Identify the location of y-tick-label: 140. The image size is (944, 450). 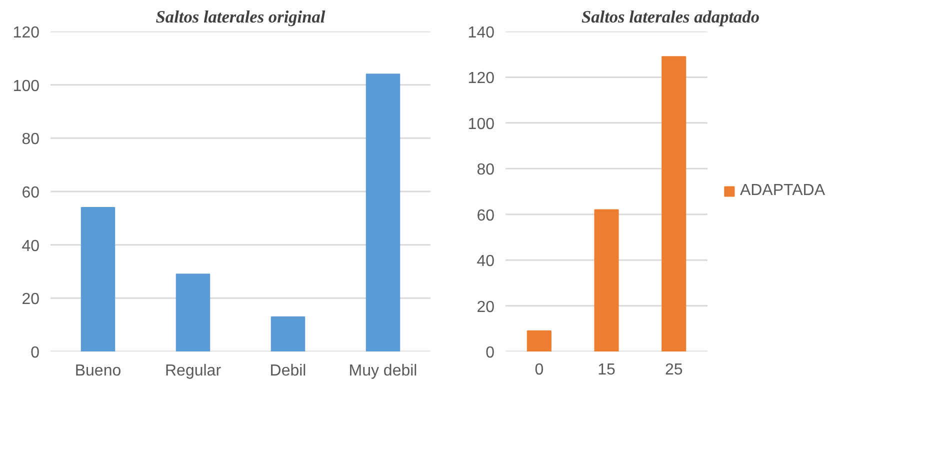
(481, 33).